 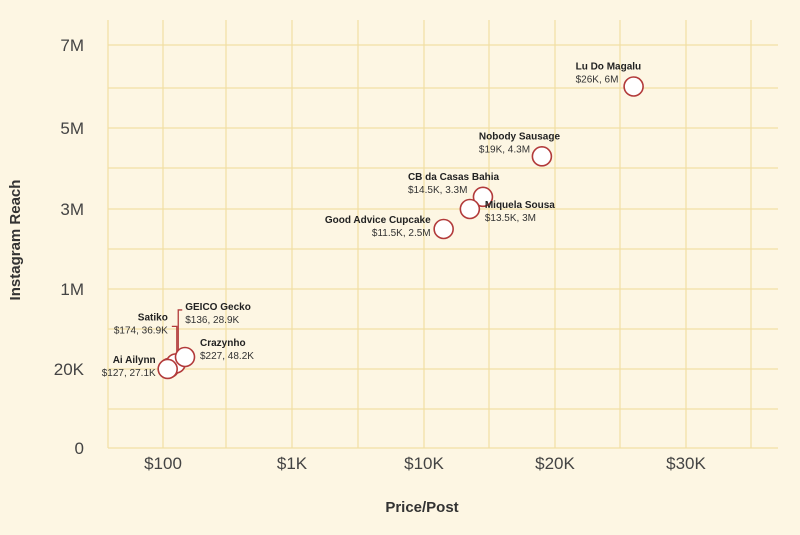 I want to click on y-tick-label: 7M, so click(x=72, y=45).